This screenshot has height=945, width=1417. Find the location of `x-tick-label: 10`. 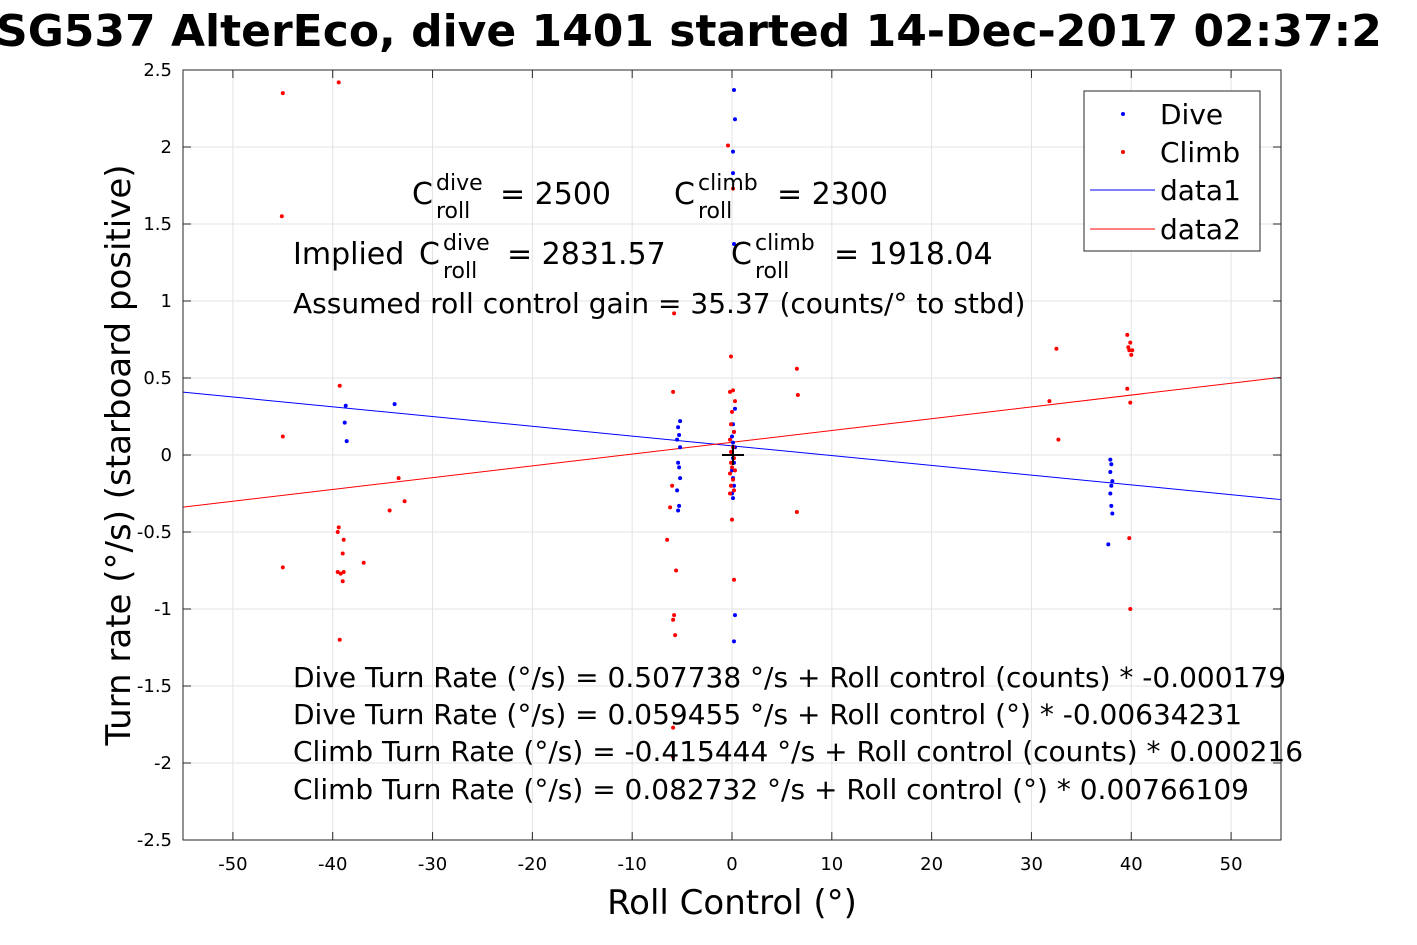

x-tick-label: 10 is located at coordinates (831, 864).